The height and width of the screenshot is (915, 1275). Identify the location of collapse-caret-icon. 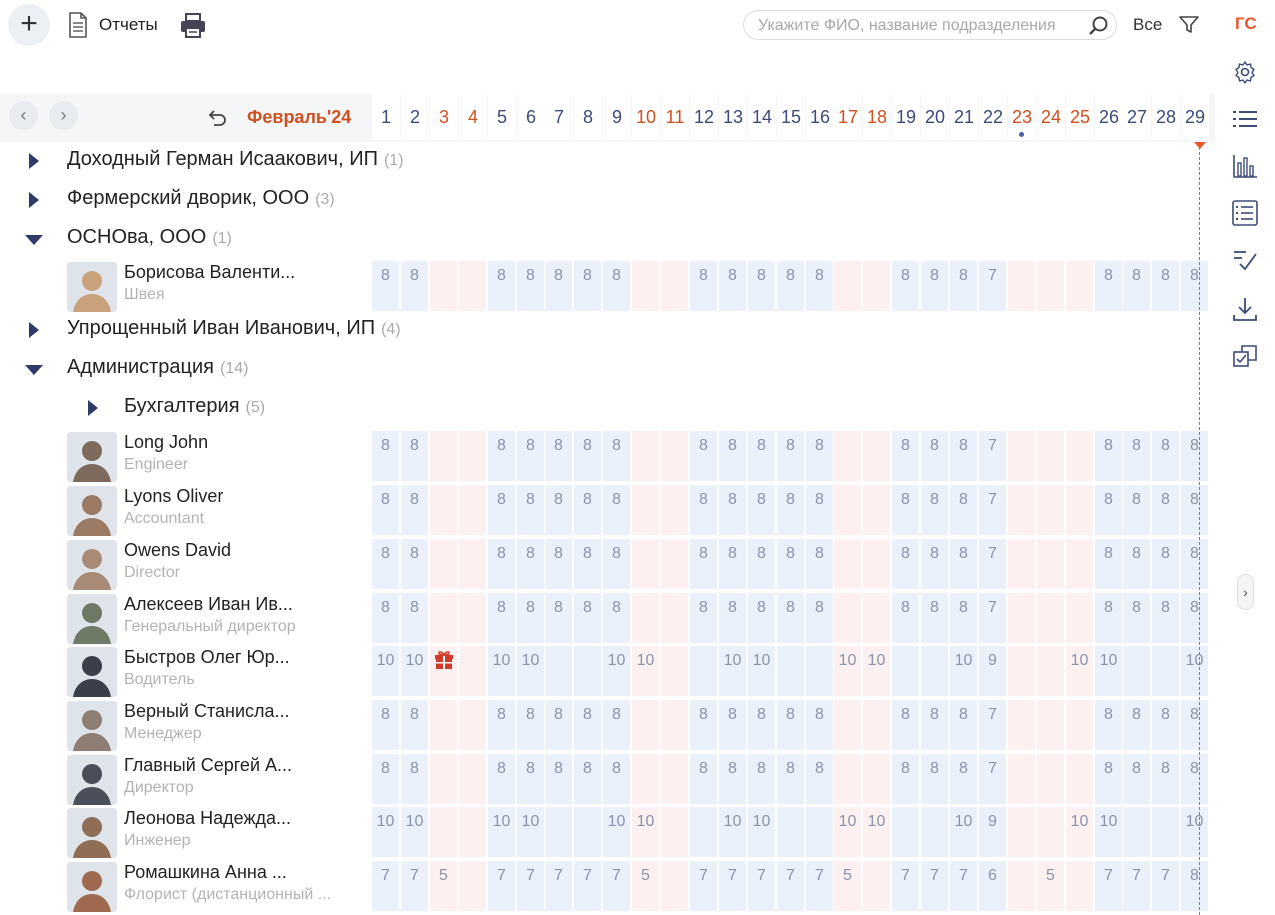
(34, 240).